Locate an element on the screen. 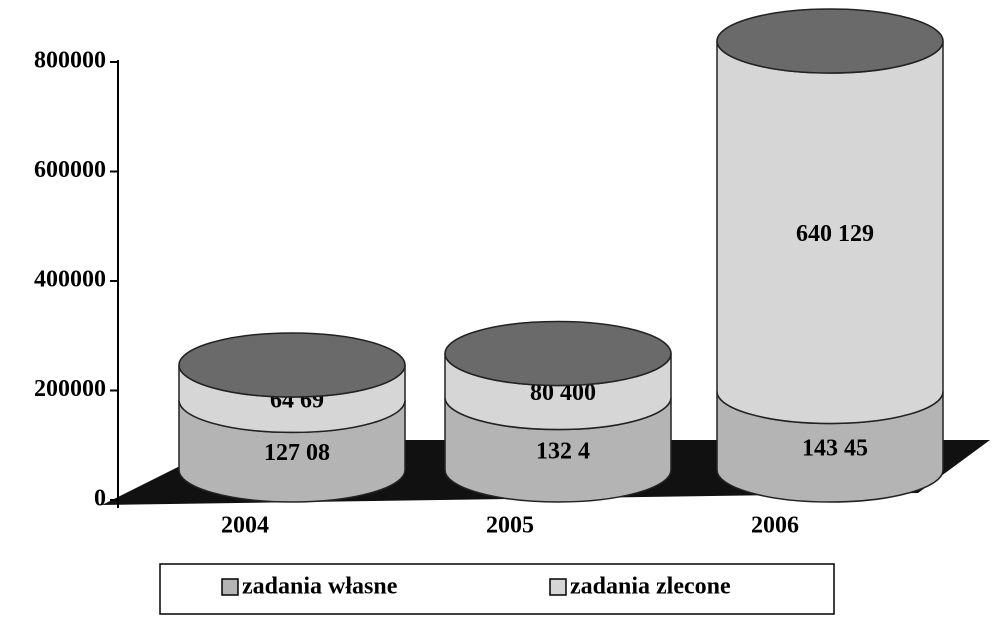 This screenshot has width=996, height=621. legend-label: zadania własne is located at coordinates (320, 587).